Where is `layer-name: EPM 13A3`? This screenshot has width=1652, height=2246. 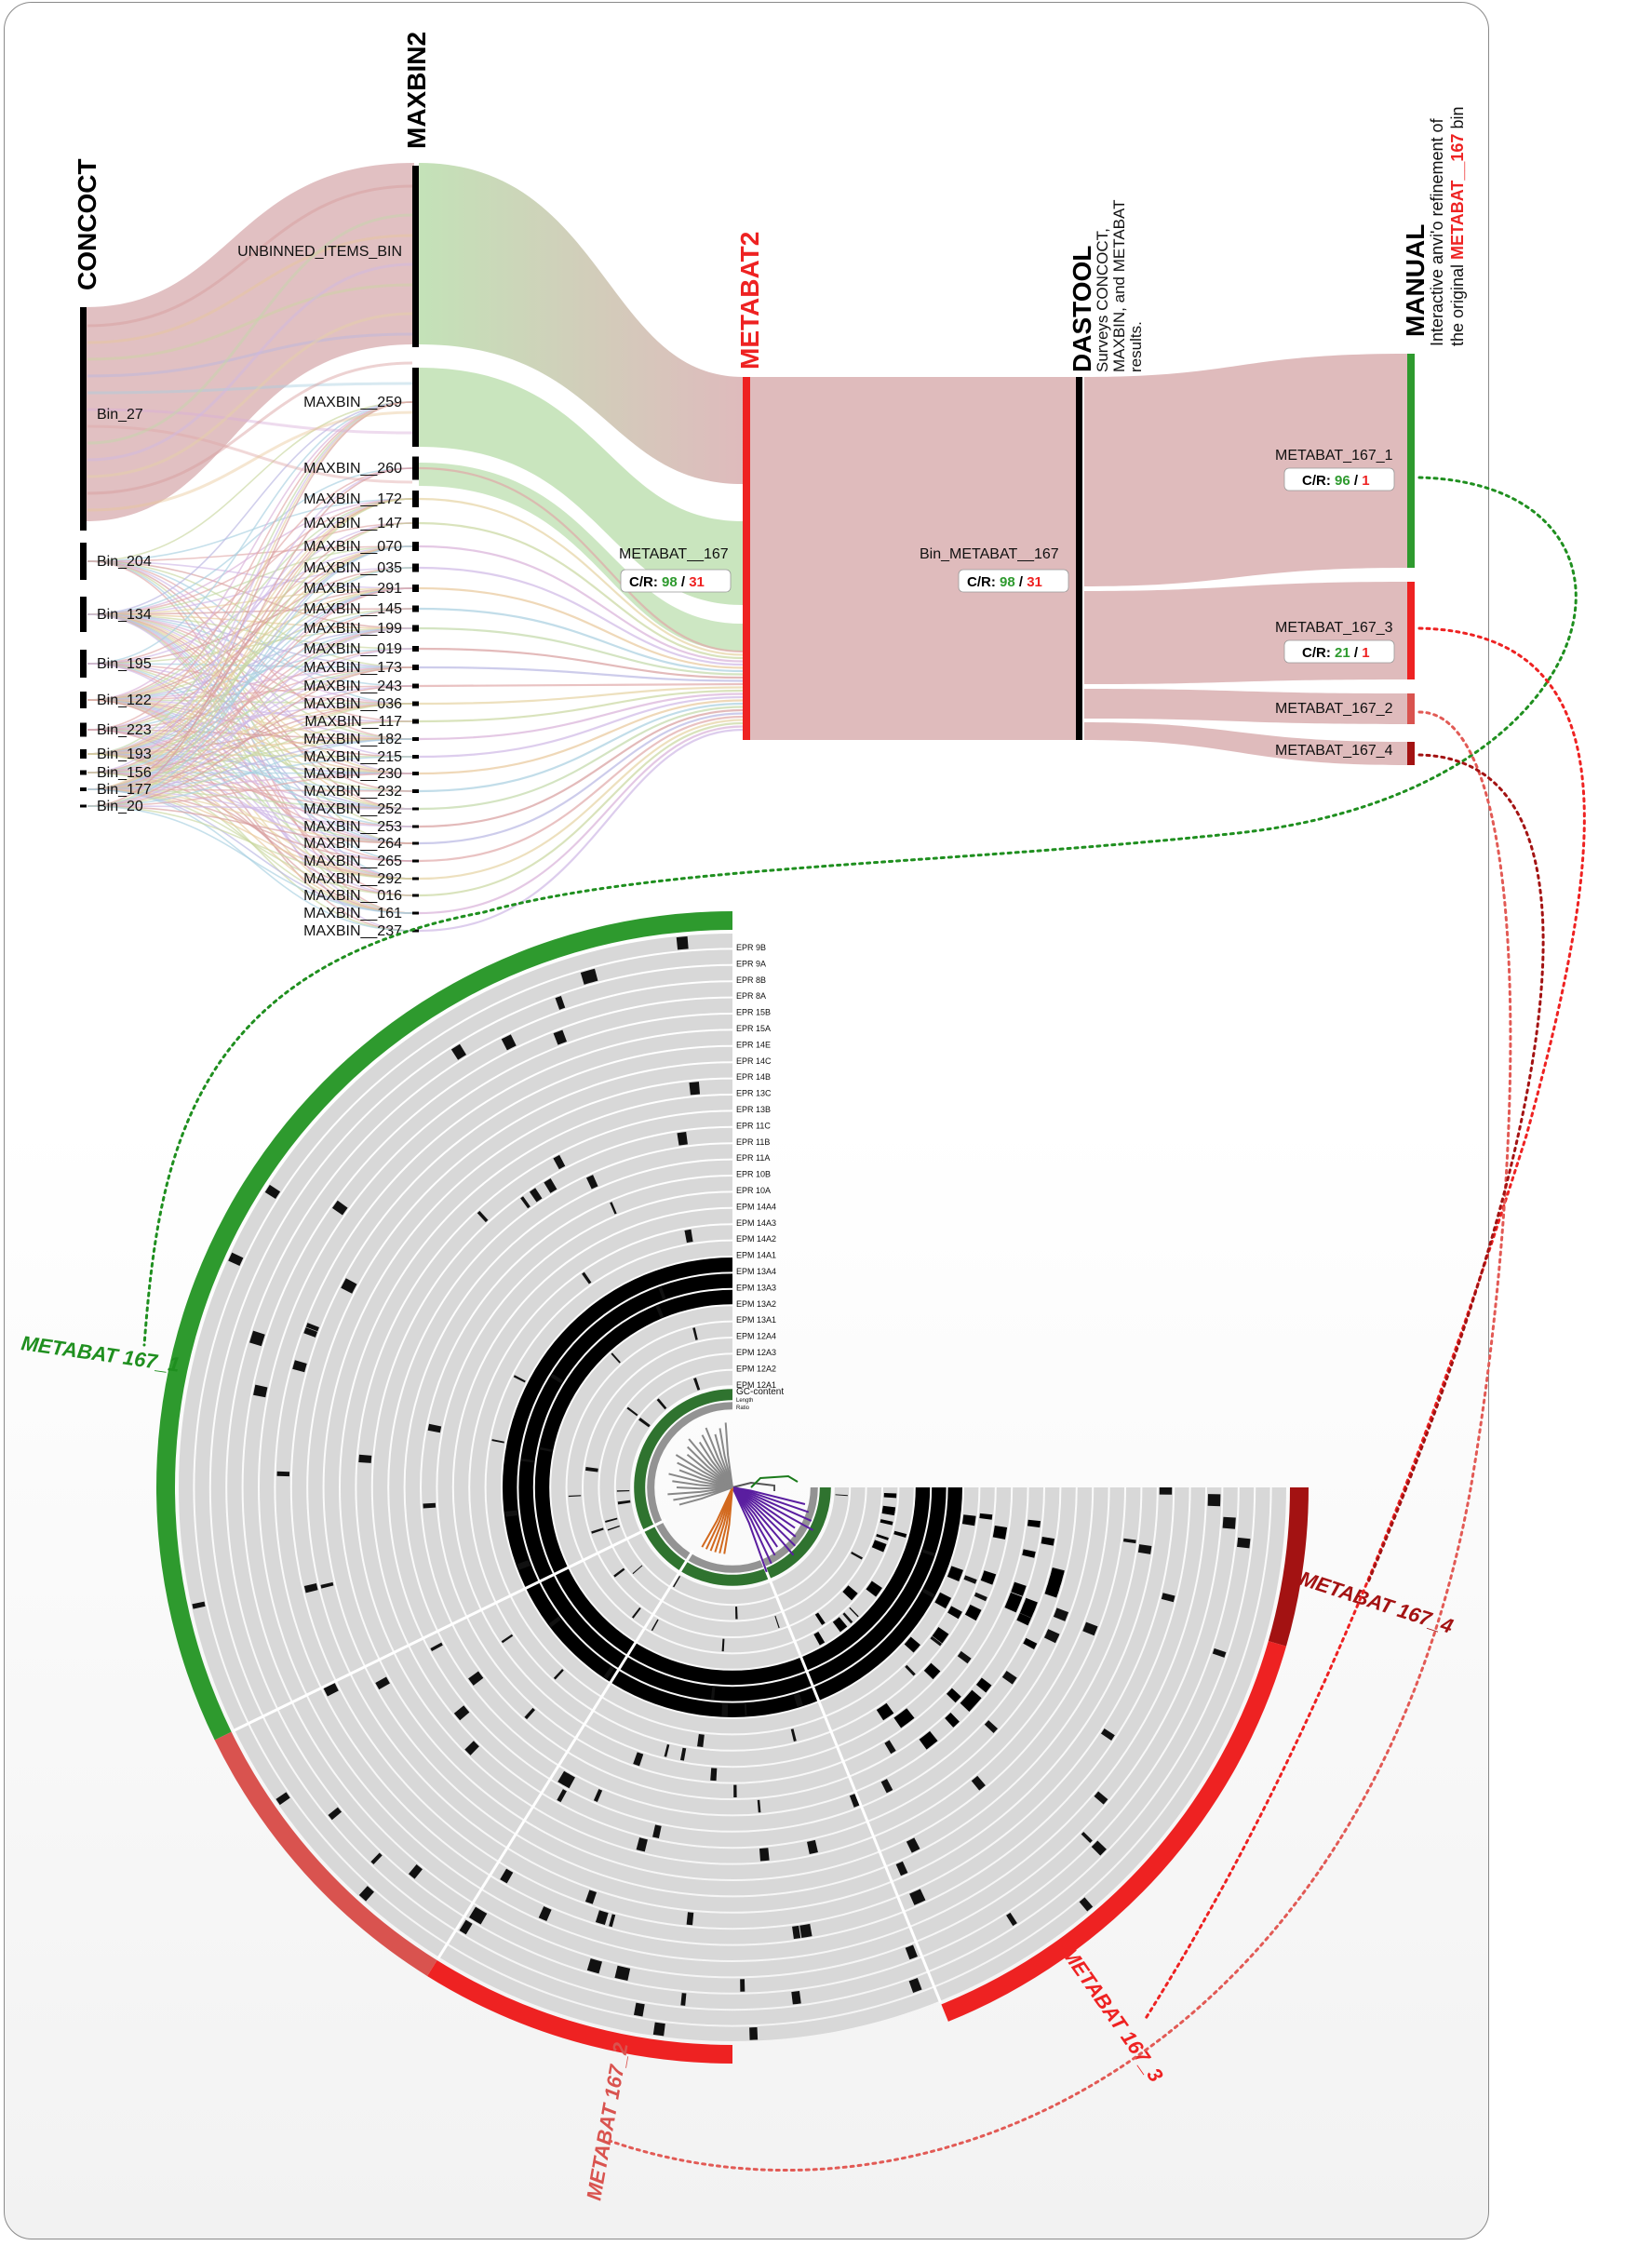
layer-name: EPM 13A3 is located at coordinates (756, 1287).